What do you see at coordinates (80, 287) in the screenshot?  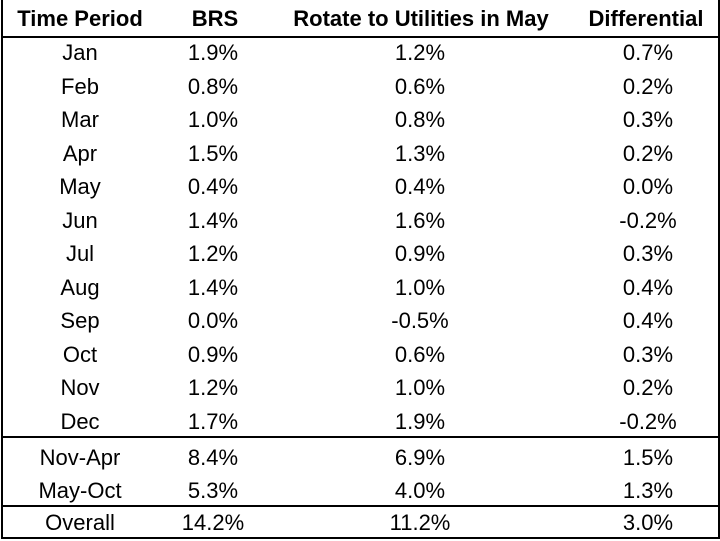 I see `table-cell: Aug` at bounding box center [80, 287].